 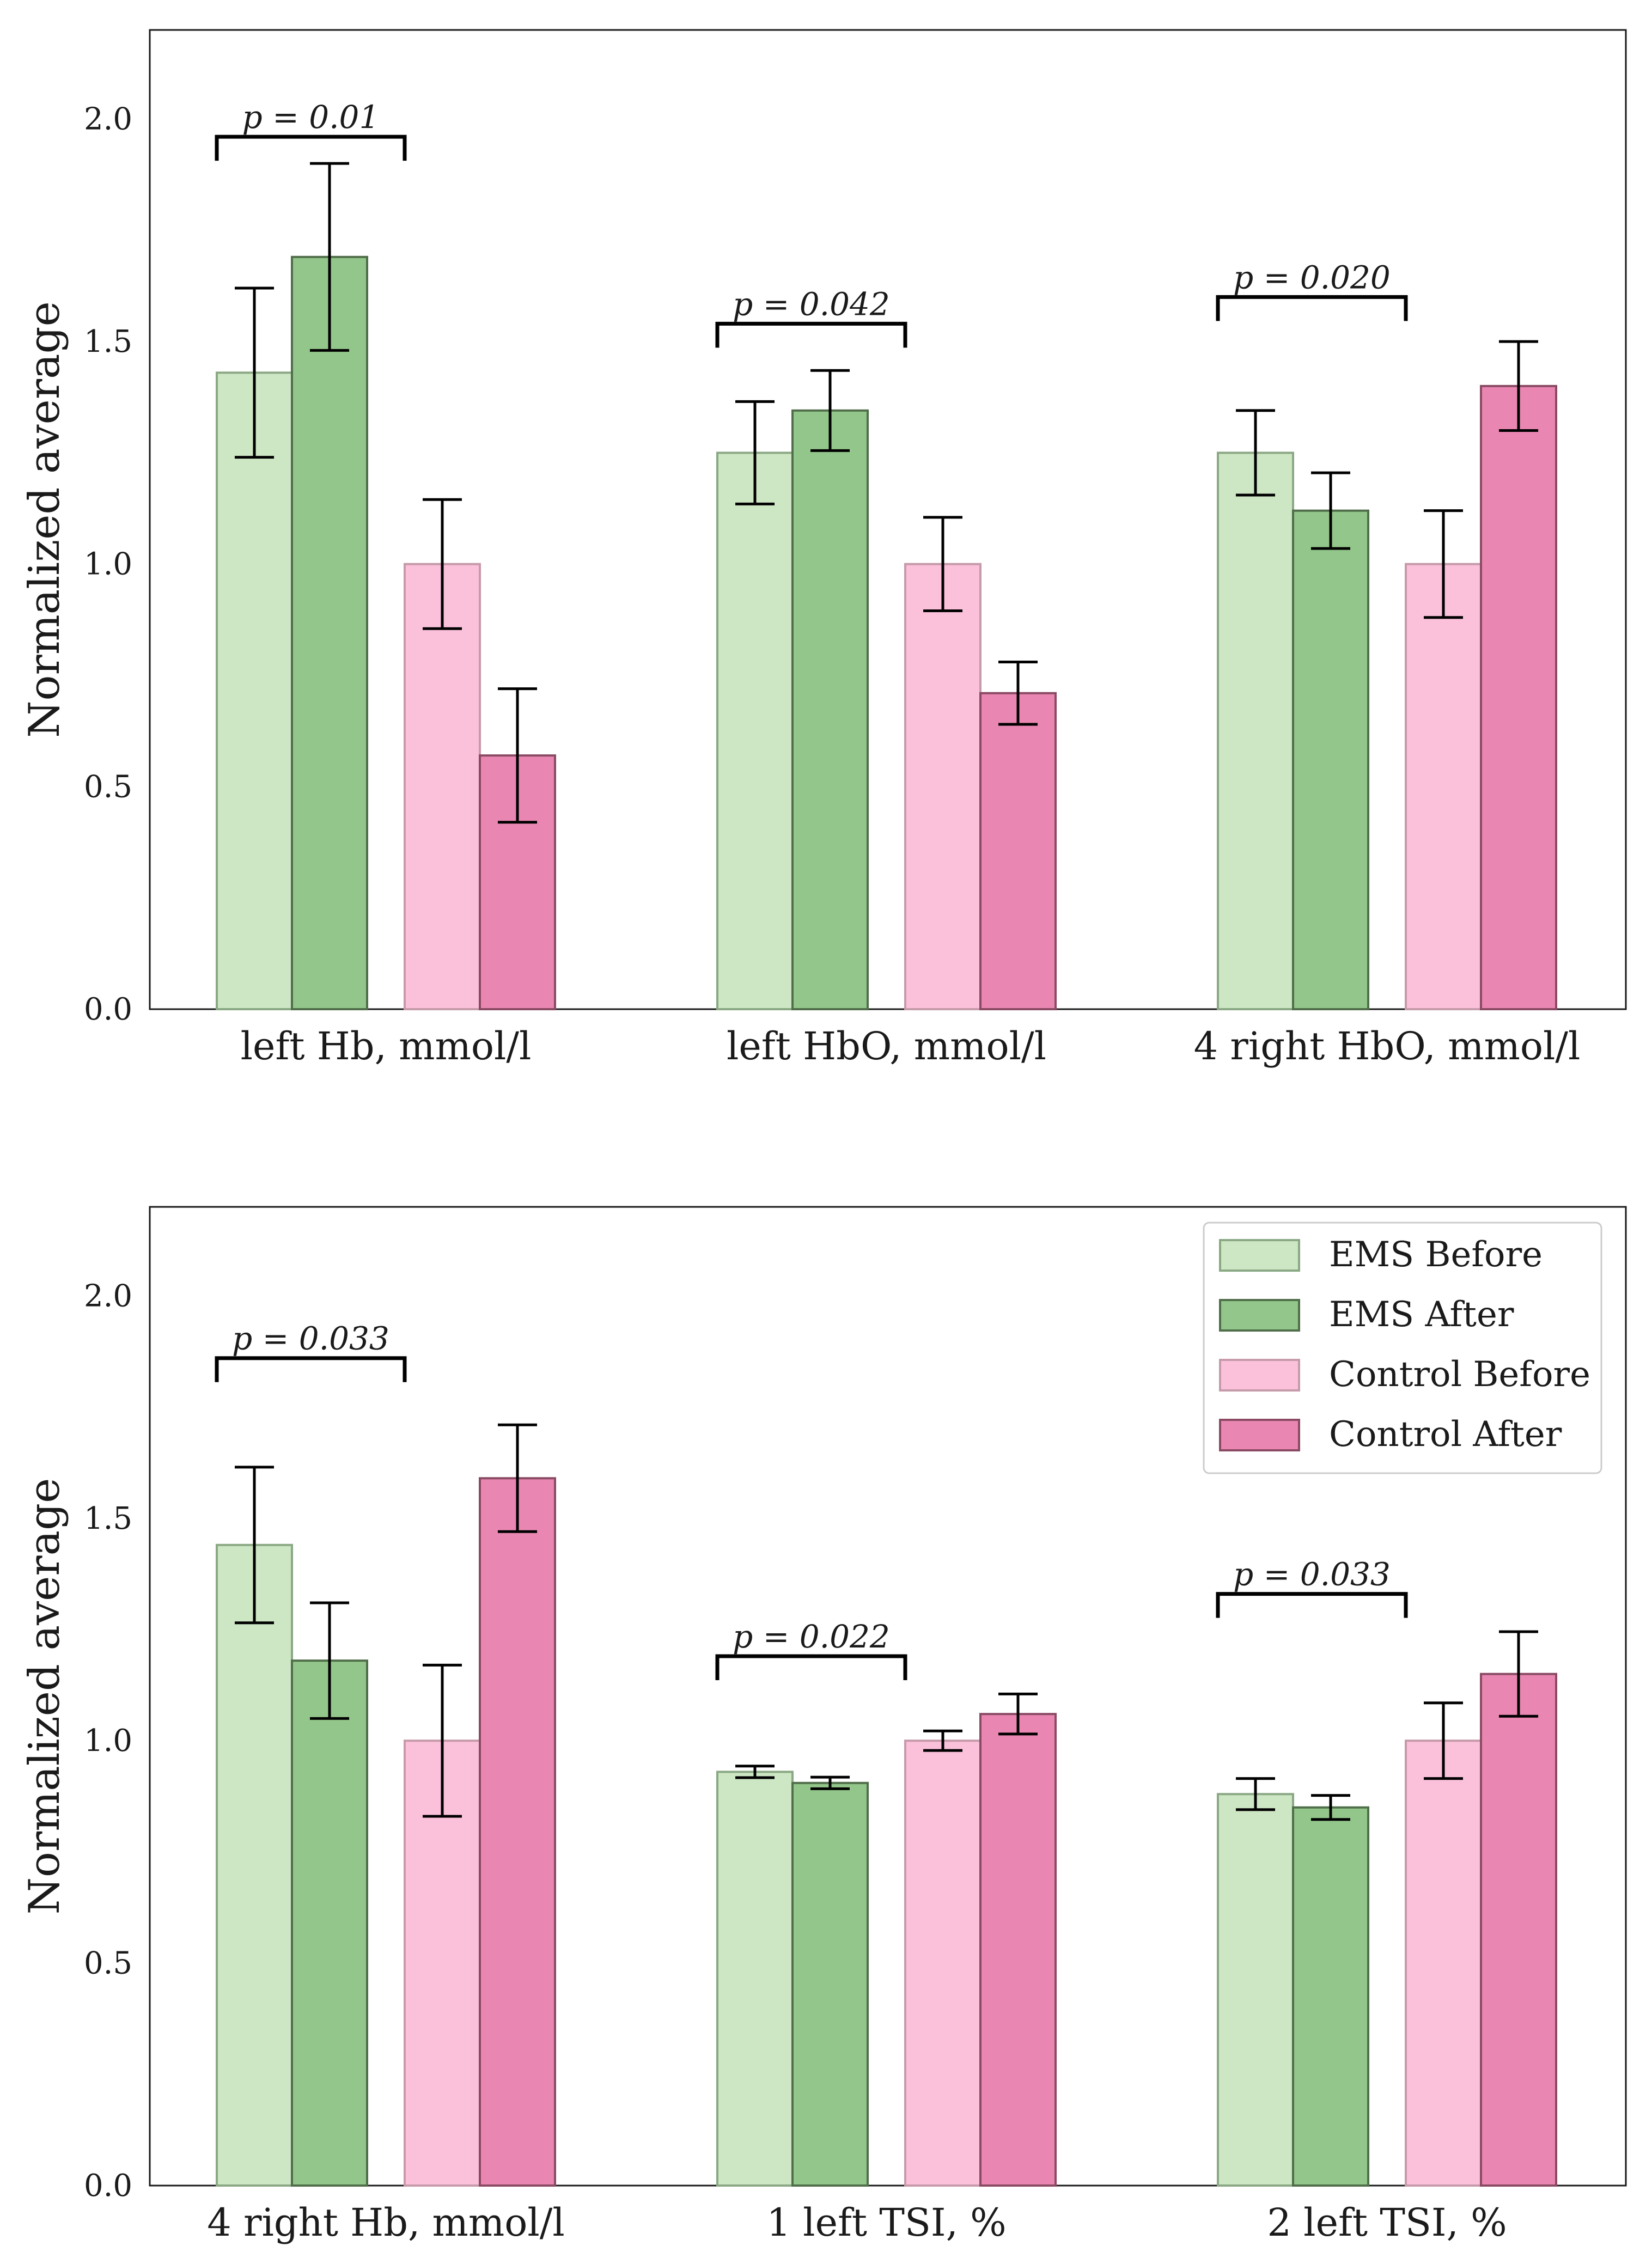 I want to click on p-value-label: p = 0.022, so click(x=811, y=1636).